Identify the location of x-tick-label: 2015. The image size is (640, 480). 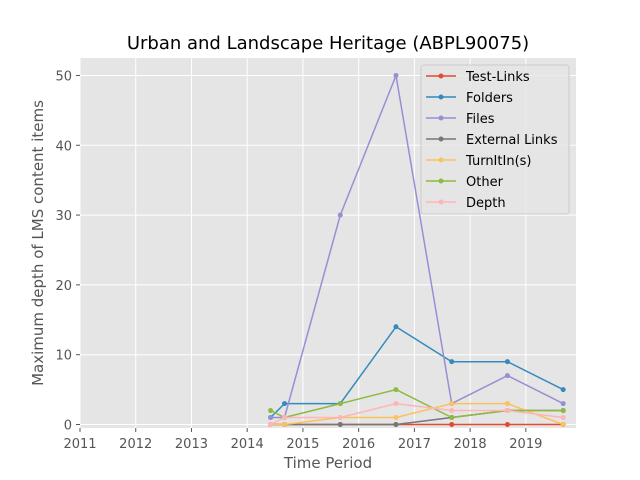
(302, 444).